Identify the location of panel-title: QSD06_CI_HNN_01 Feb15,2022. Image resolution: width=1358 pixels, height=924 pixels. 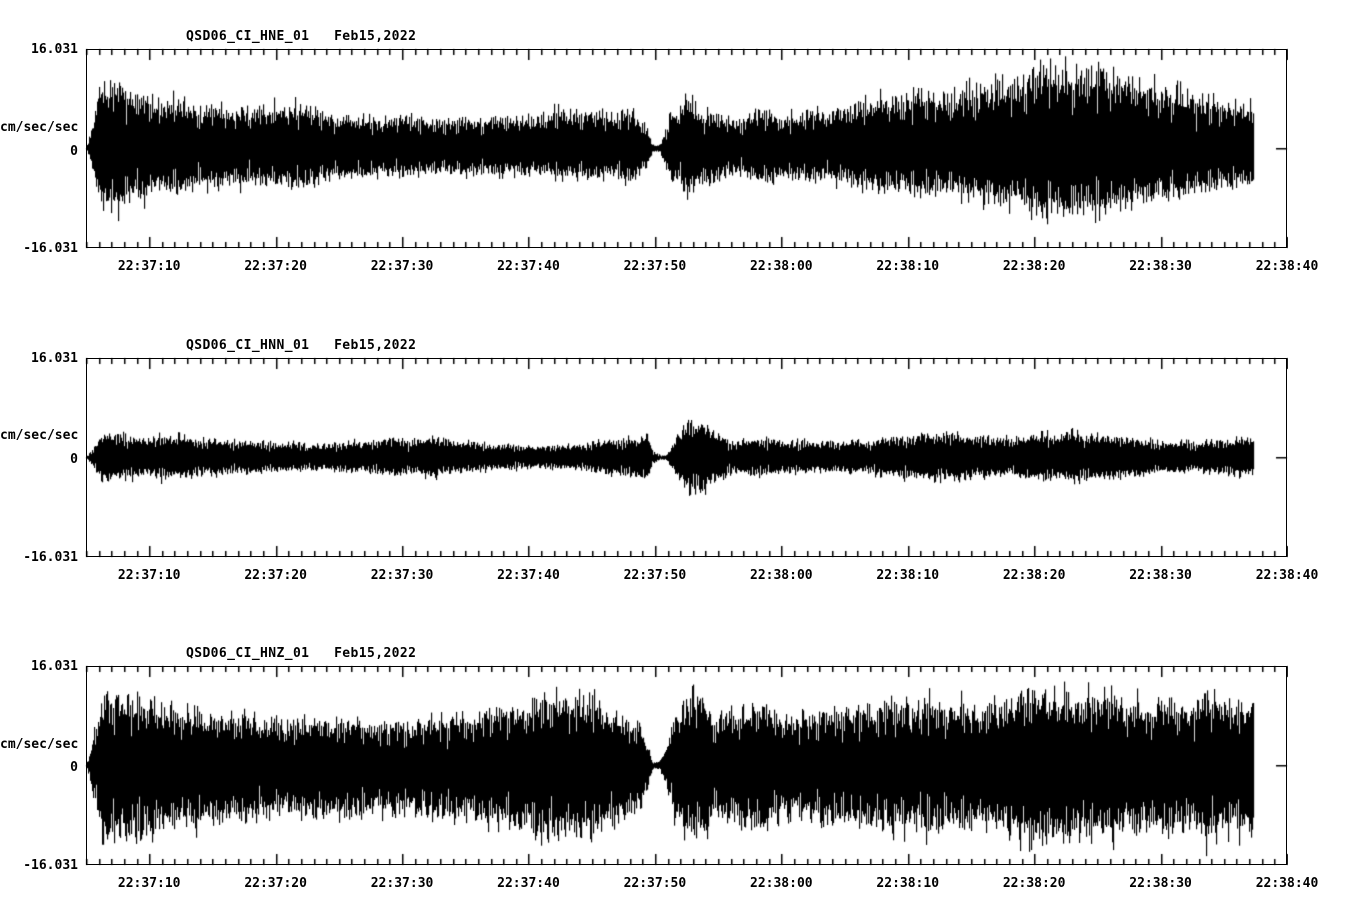
(301, 345).